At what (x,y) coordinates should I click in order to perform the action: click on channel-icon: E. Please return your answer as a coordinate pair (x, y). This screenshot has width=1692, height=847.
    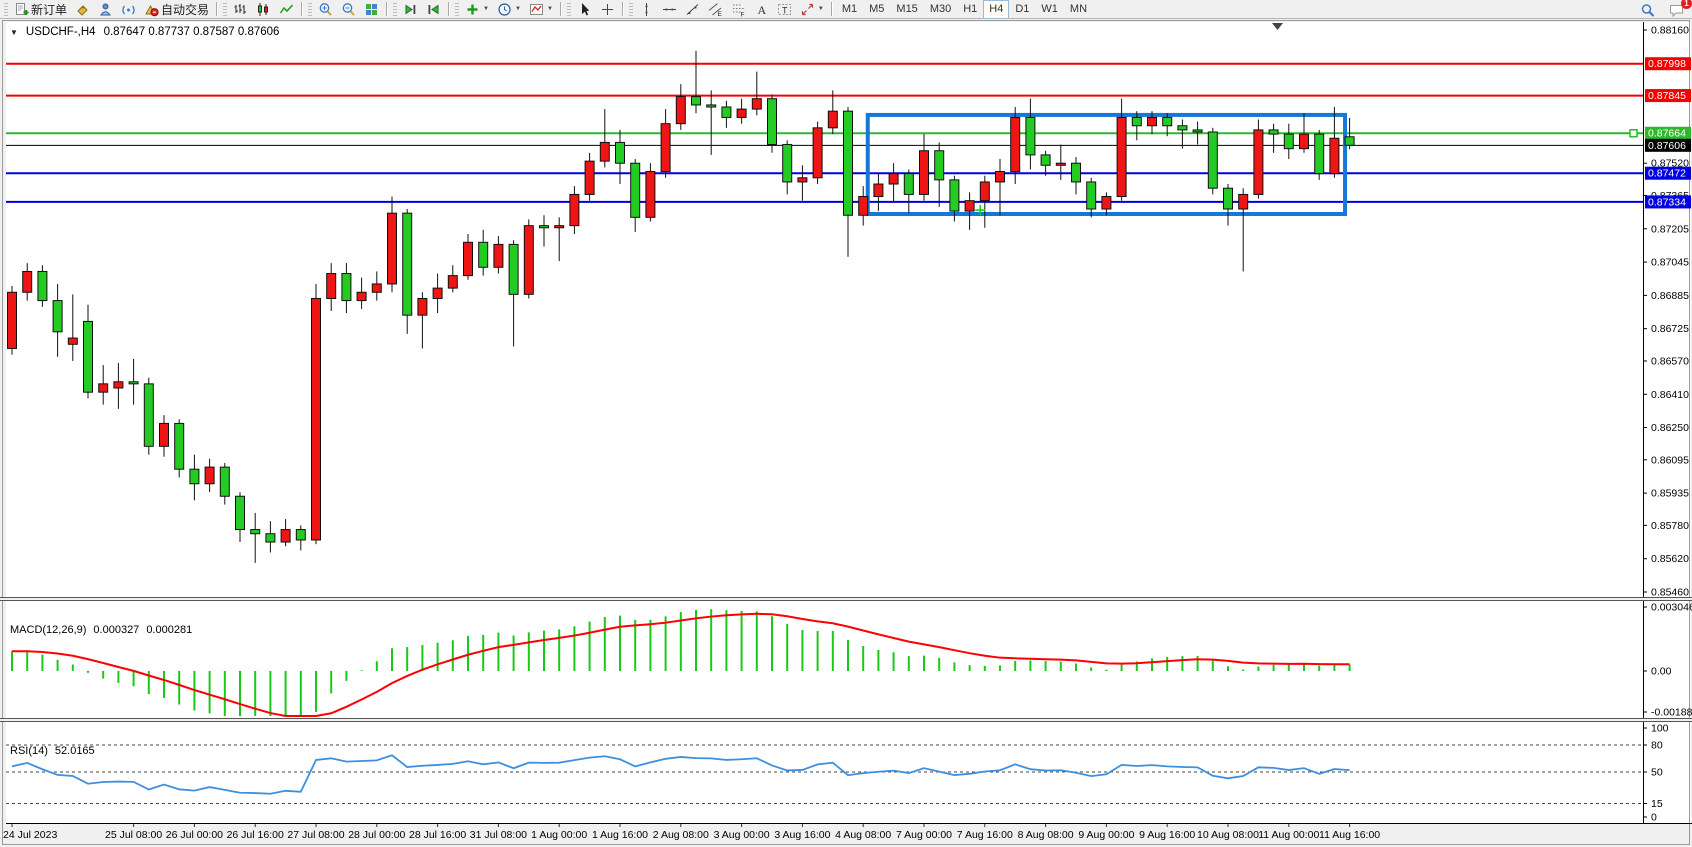
    Looking at the image, I should click on (715, 10).